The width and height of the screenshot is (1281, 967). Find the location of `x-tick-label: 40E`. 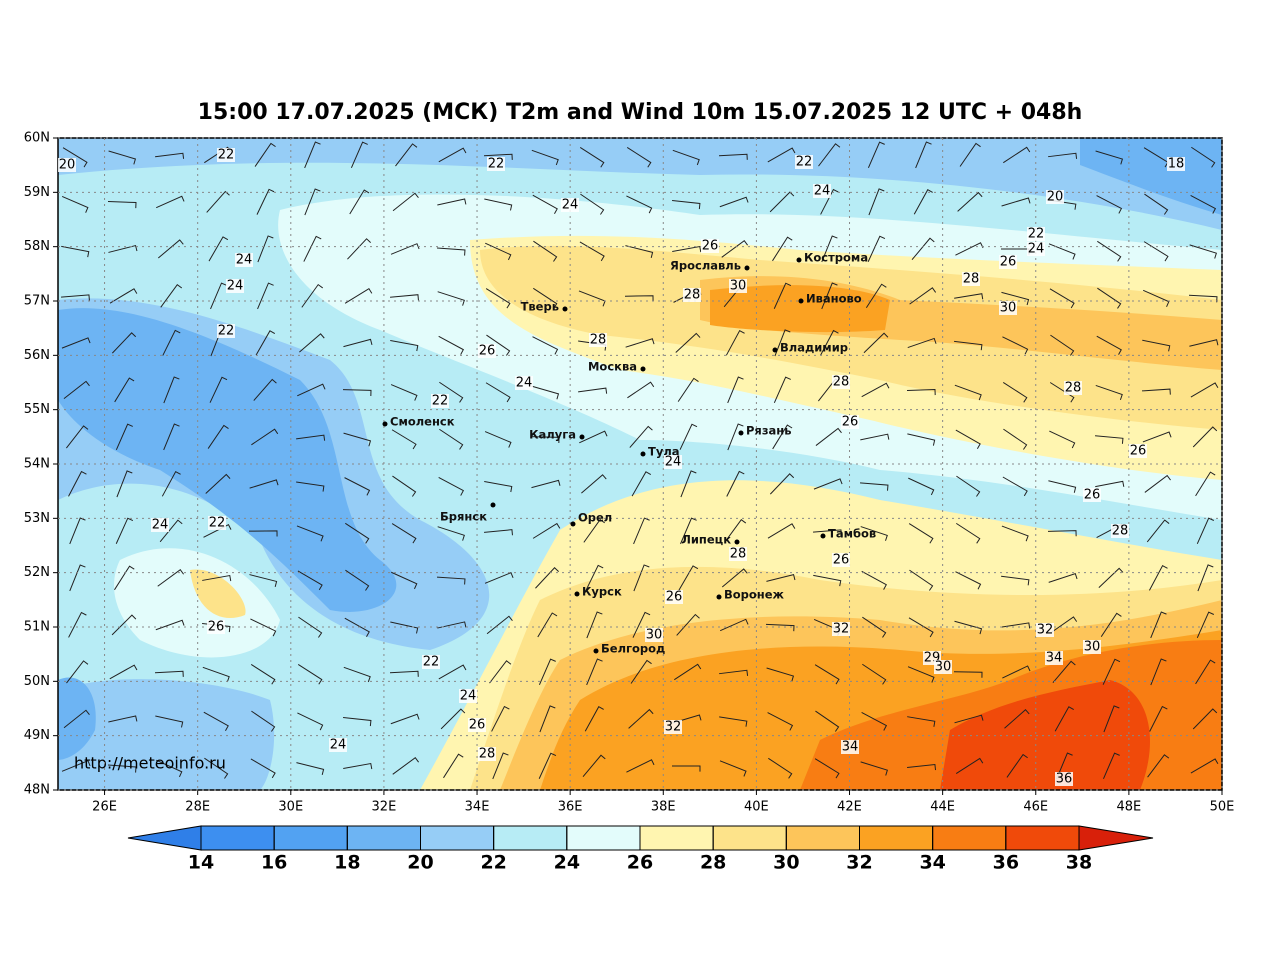

x-tick-label: 40E is located at coordinates (756, 807).